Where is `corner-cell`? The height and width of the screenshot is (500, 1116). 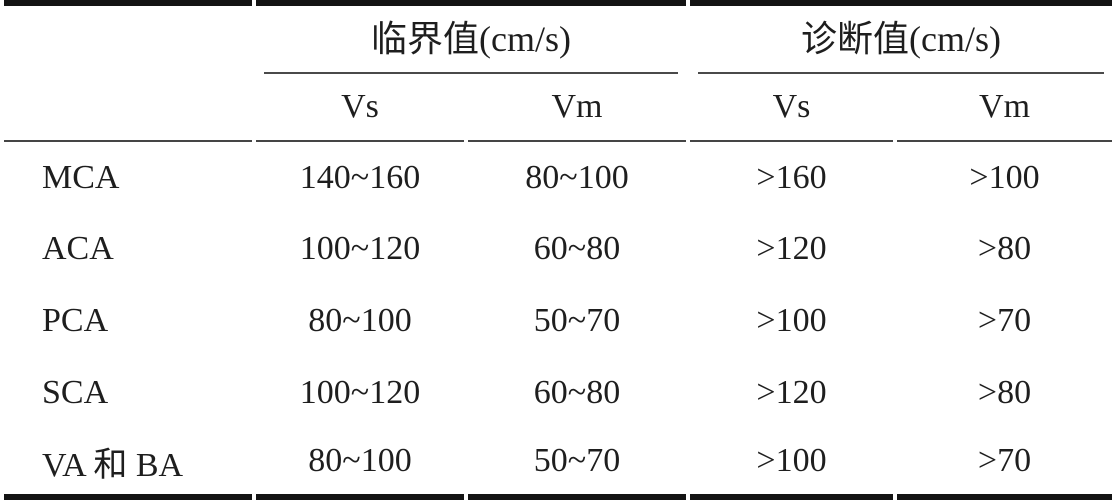 corner-cell is located at coordinates (128, 37).